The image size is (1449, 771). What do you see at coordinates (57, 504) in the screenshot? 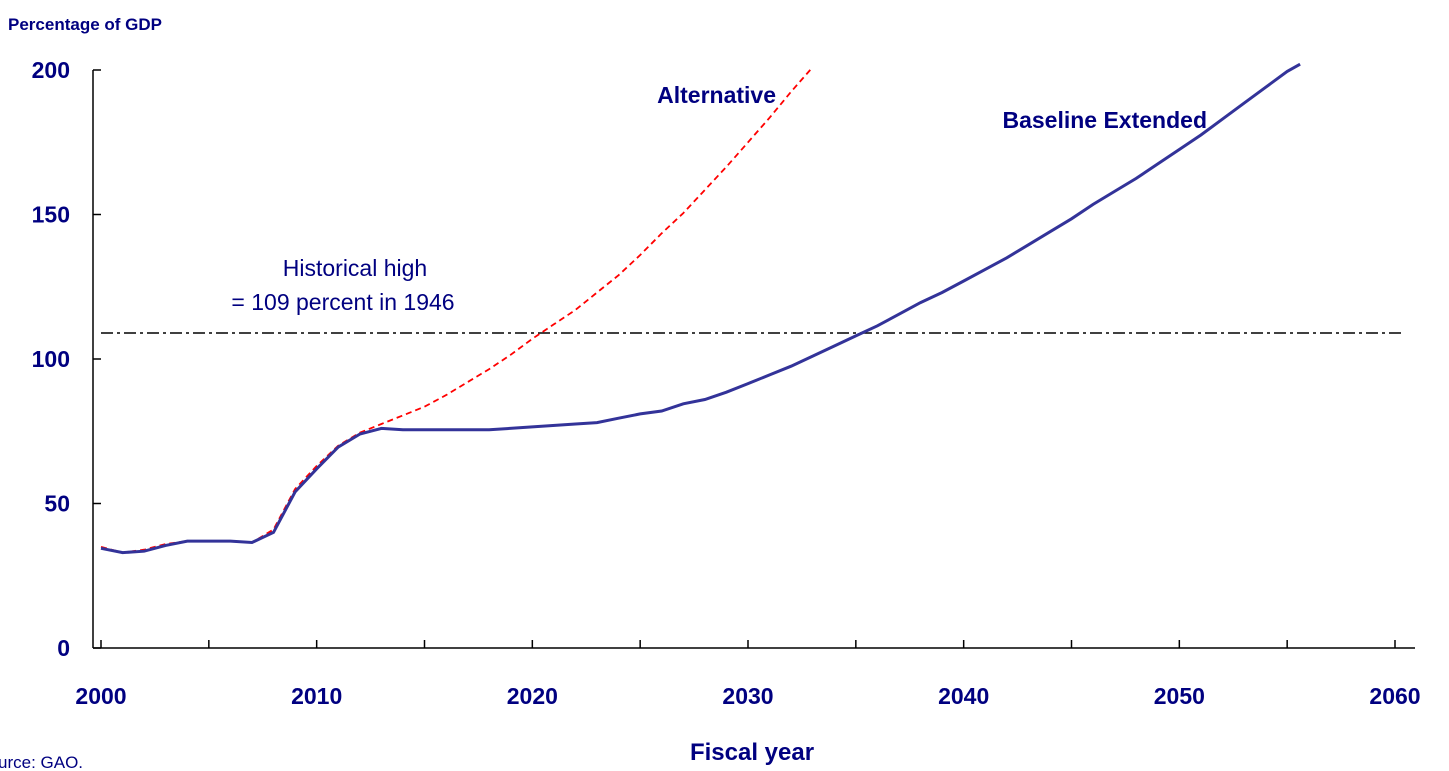
I see `y-tick-label: 50` at bounding box center [57, 504].